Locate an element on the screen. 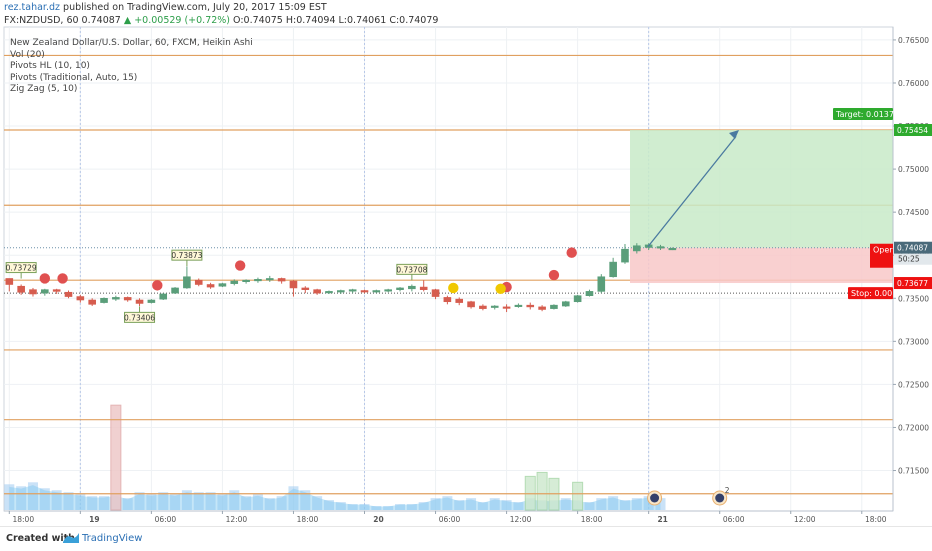  tradingview-link: TradingView is located at coordinates (112, 538).